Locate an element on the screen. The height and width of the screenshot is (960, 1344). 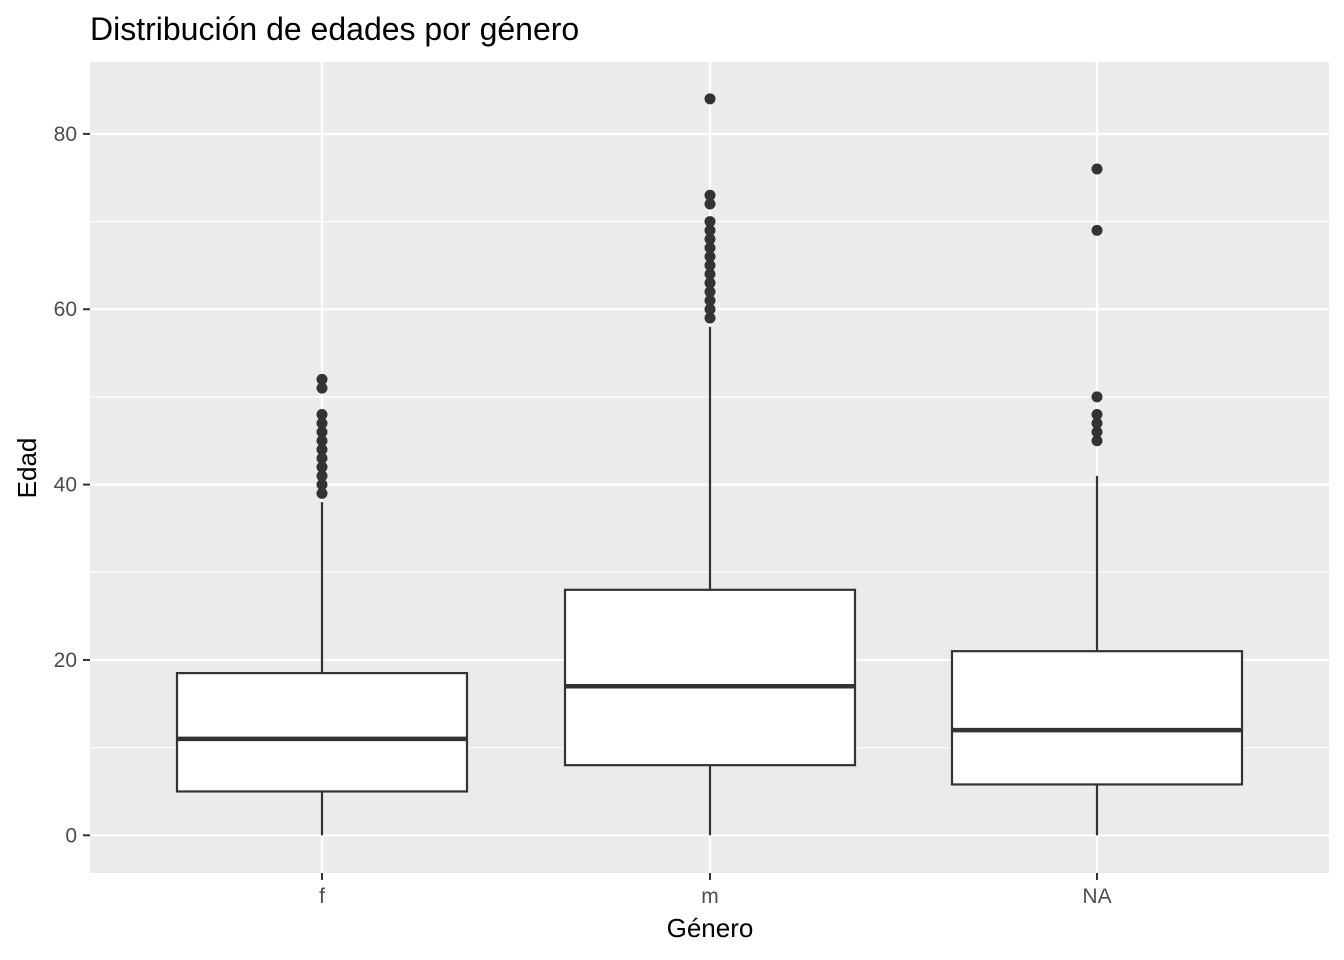
x-axis: f m NA is located at coordinates (715, 890).